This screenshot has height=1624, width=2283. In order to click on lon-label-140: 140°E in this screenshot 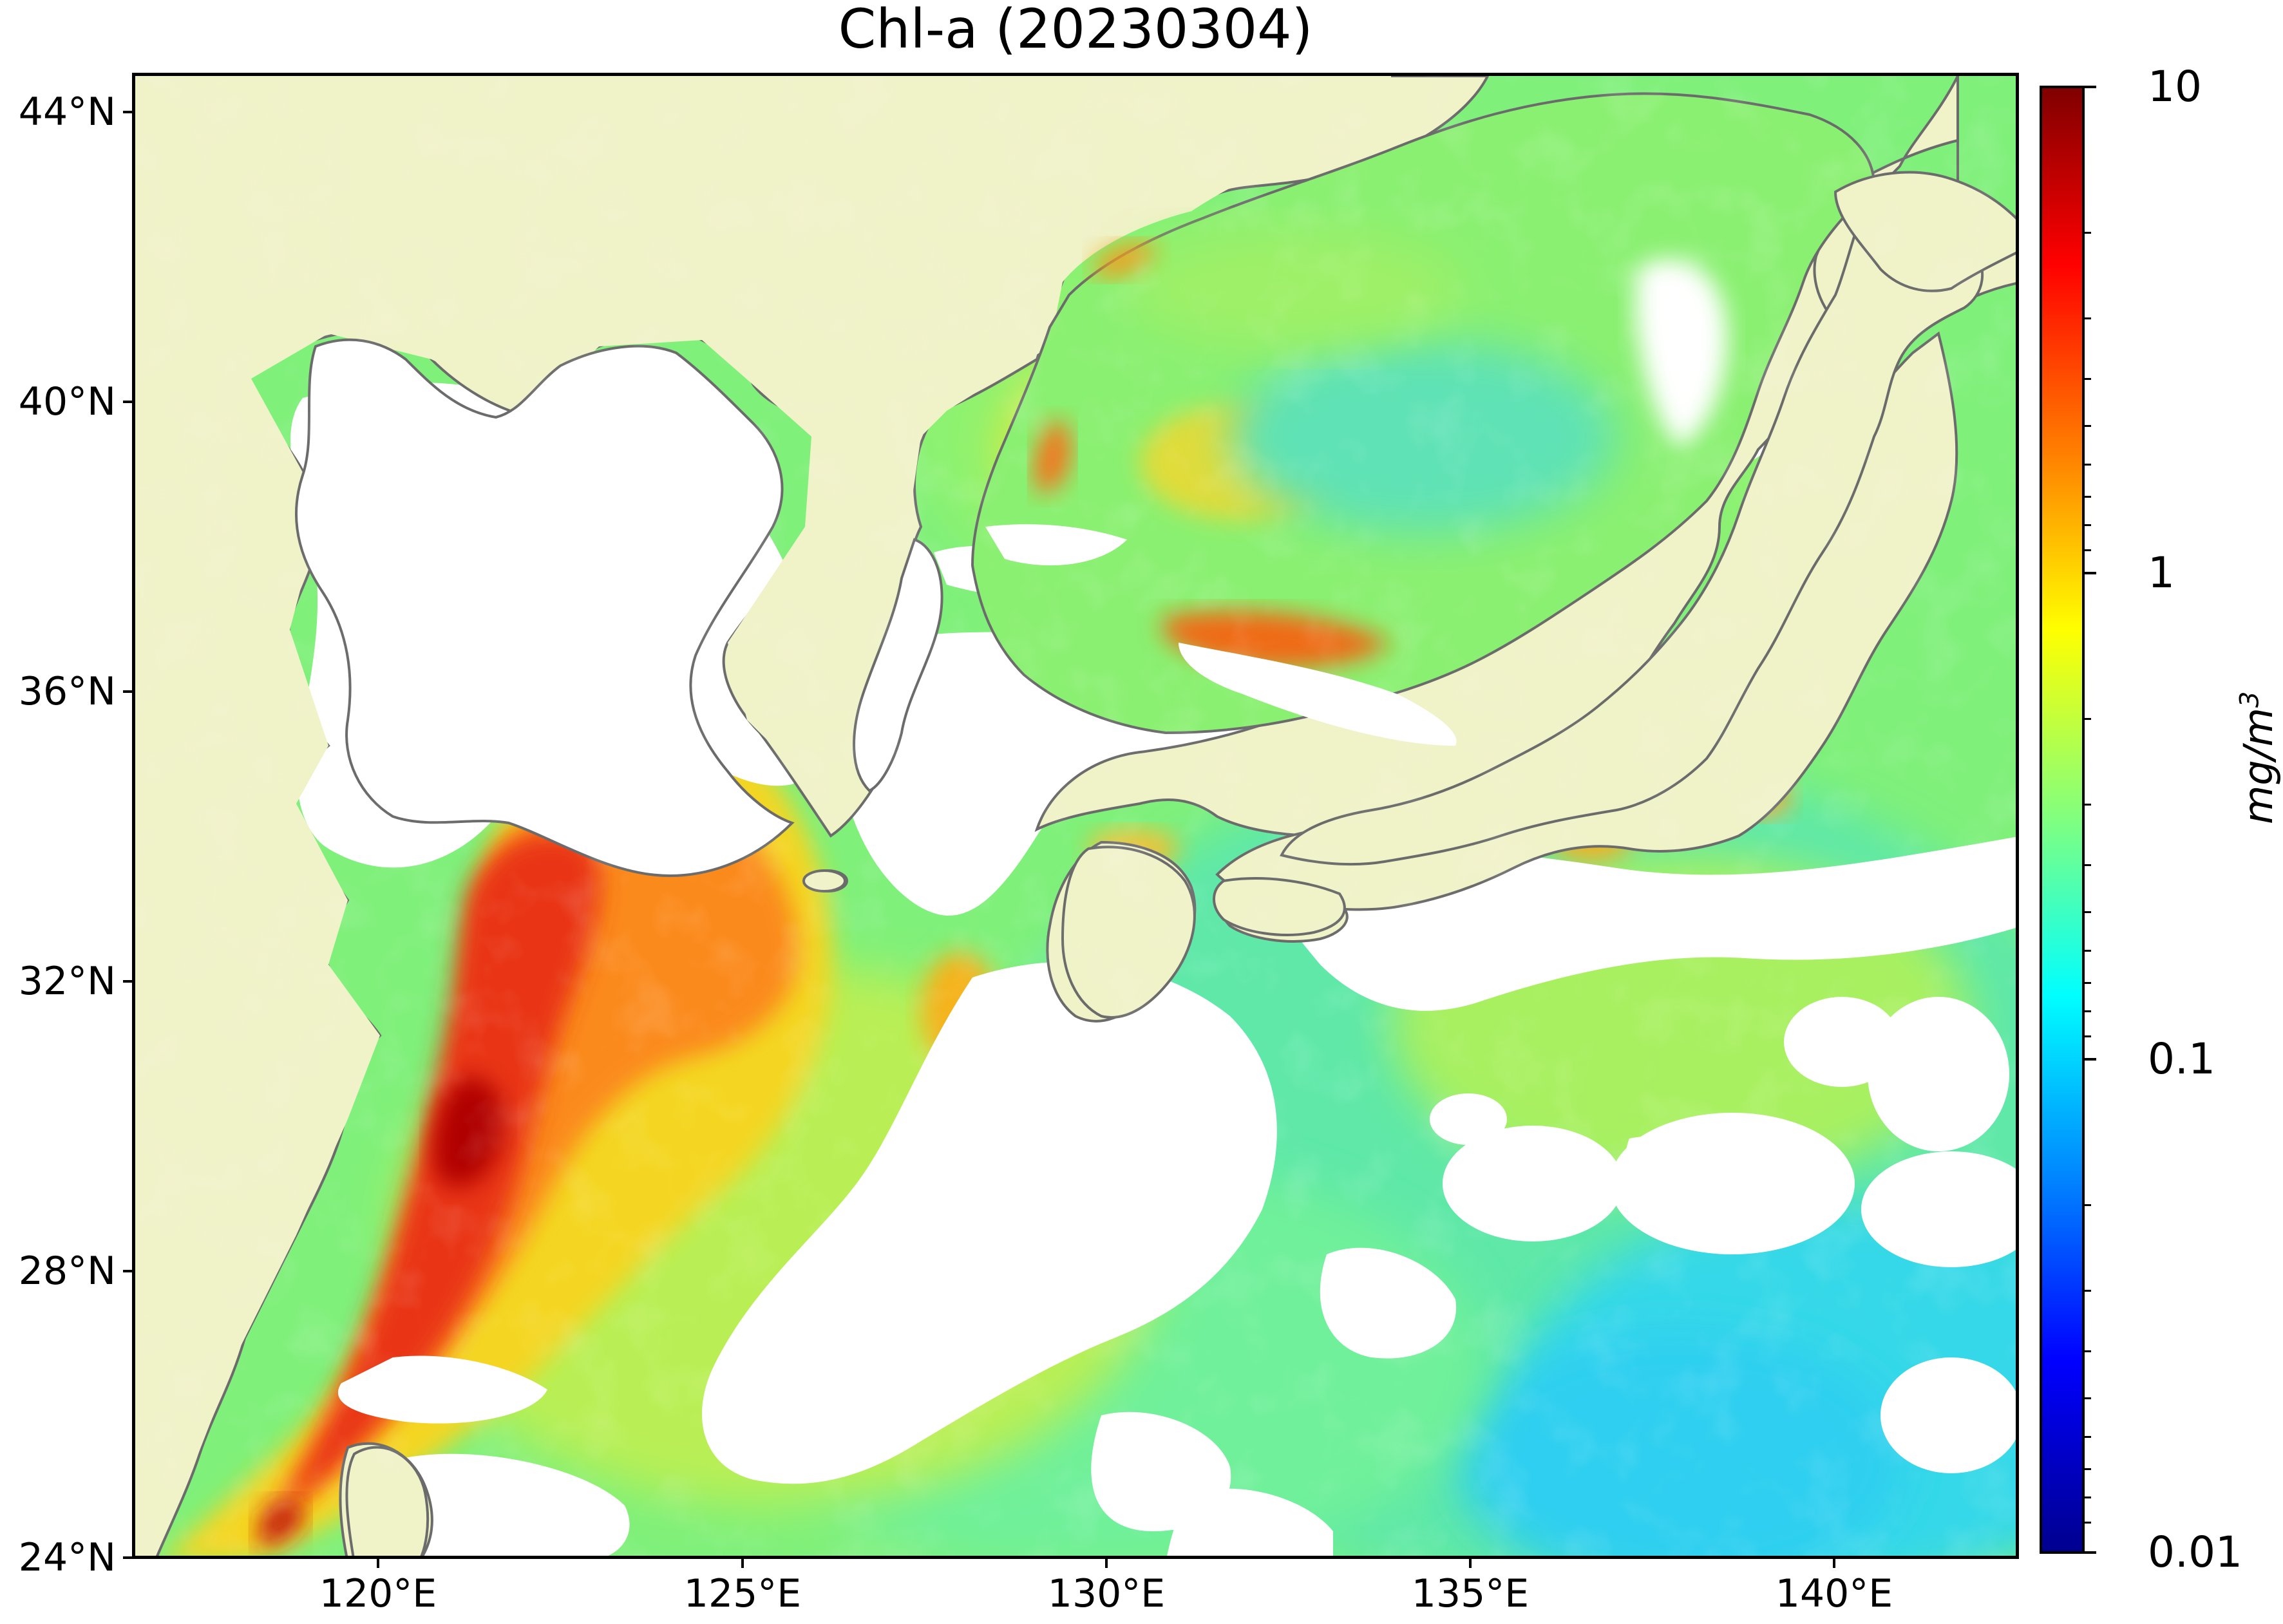, I will do `click(1834, 1593)`.